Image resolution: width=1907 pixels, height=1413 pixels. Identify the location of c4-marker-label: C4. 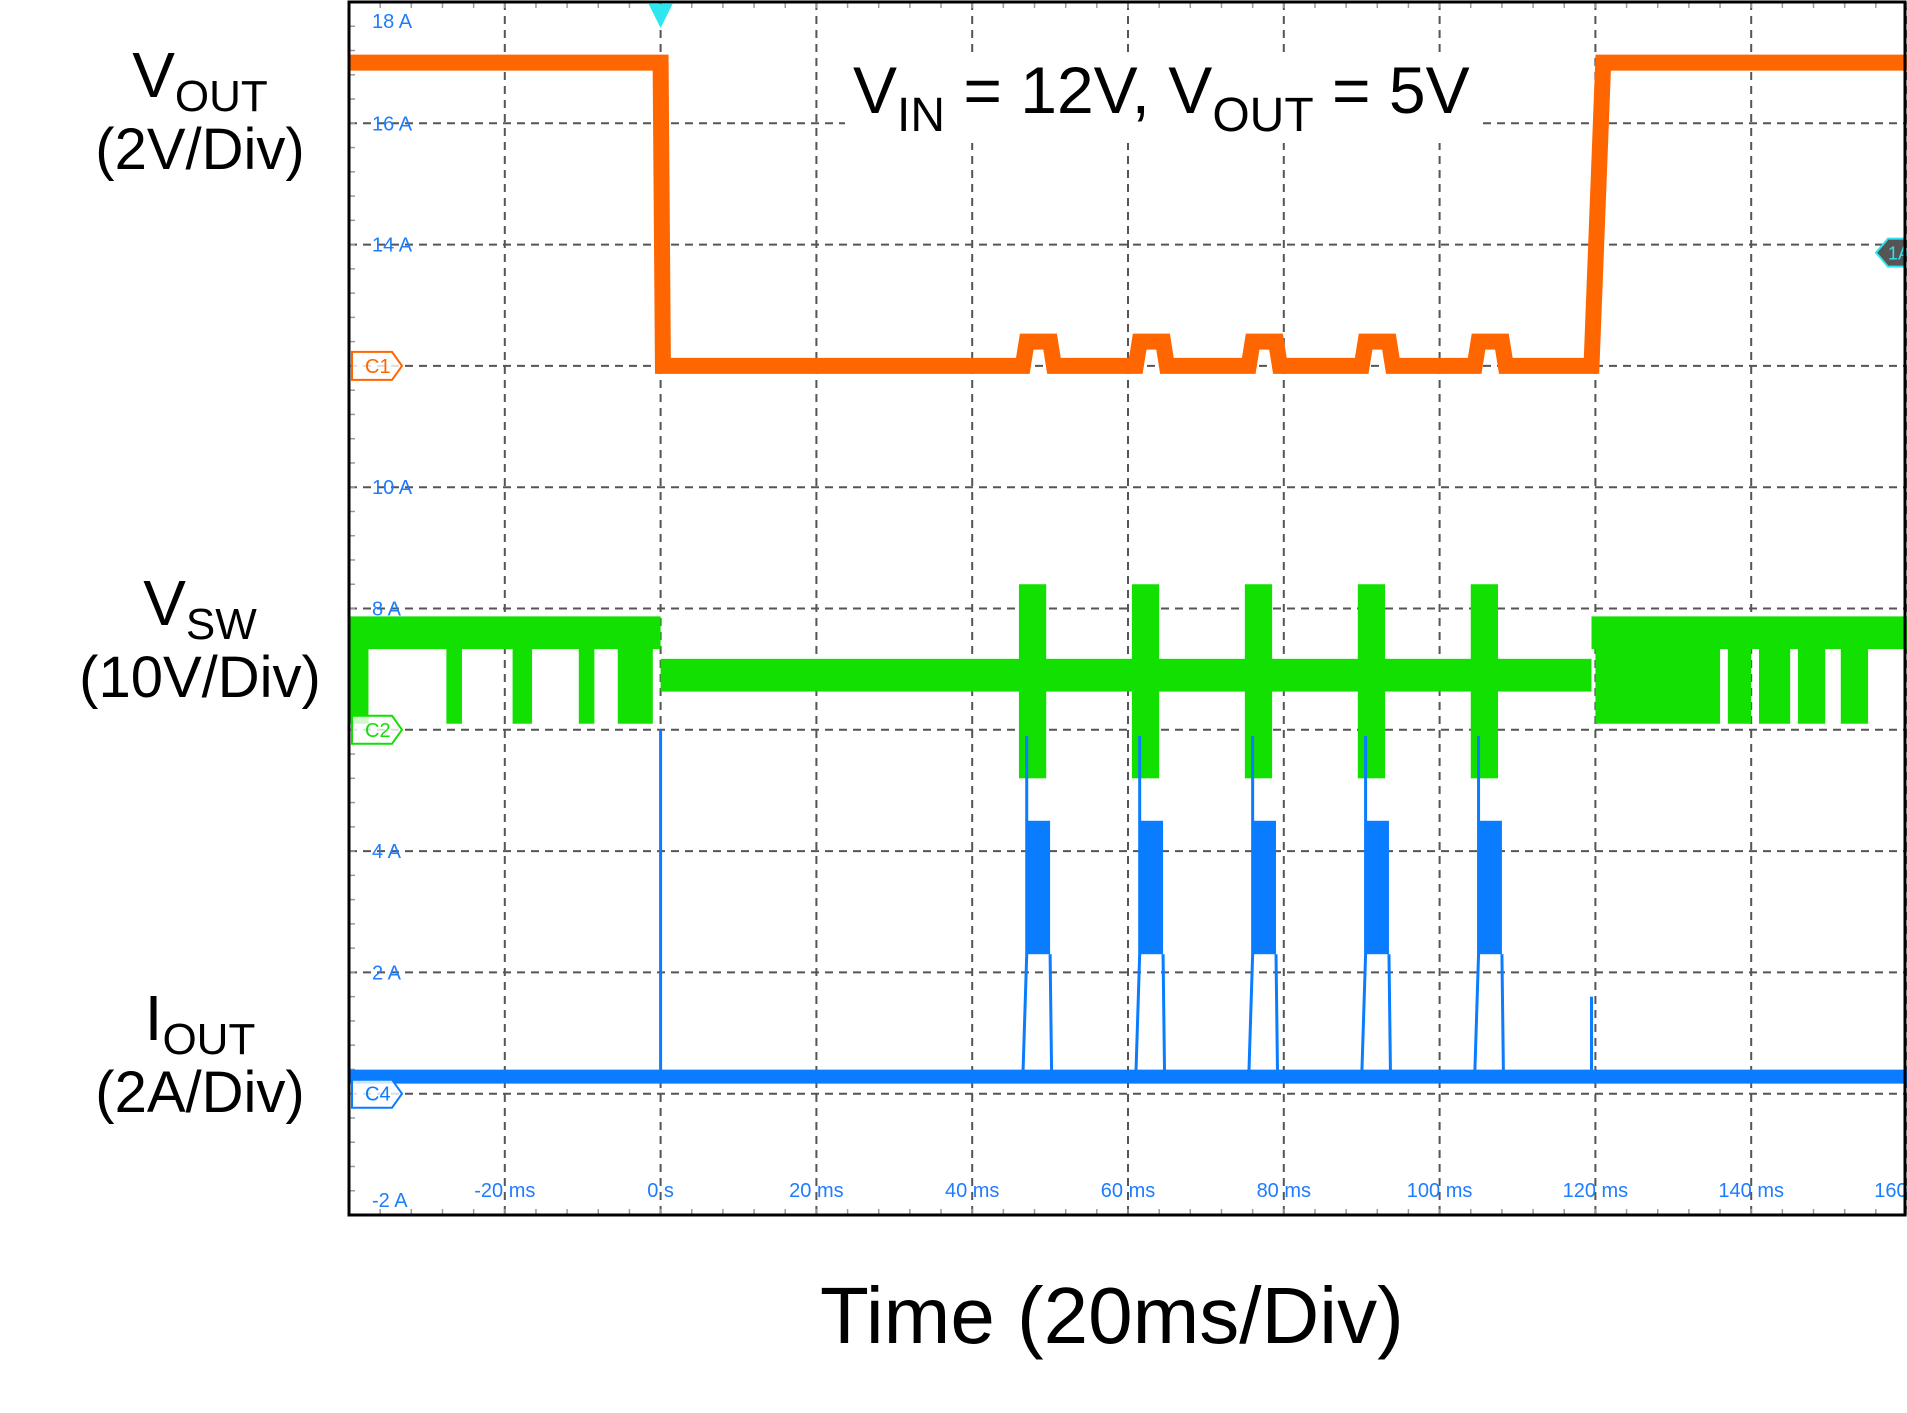
(378, 1095).